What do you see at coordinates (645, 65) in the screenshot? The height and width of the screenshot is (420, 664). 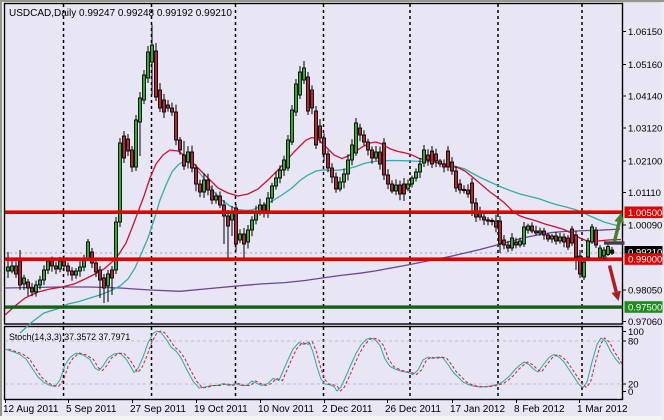 I see `svg-text: 1.05160` at bounding box center [645, 65].